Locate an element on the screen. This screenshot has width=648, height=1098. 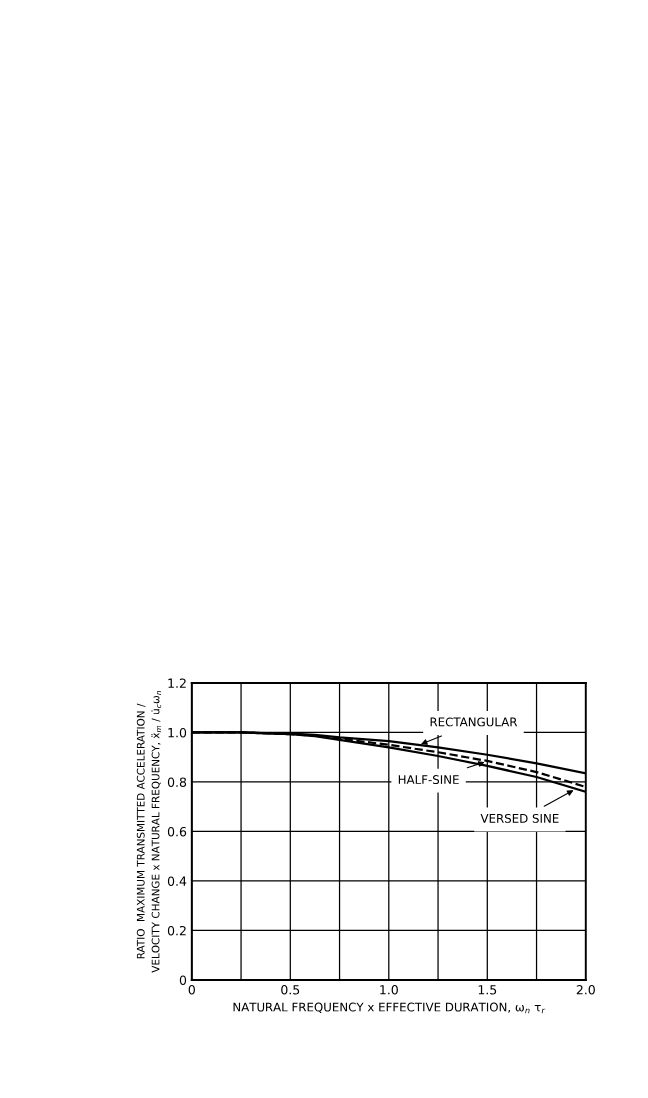
y-axis-title: RATIO MAXIMUM TRANSMITTED ACCELERATION / VELOCITY CHANGE x NATURAL FREQUENCY, ẍ$_{m}$ / u̇$_{c}$ω$_{n}$ is located at coordinates (149, 832).